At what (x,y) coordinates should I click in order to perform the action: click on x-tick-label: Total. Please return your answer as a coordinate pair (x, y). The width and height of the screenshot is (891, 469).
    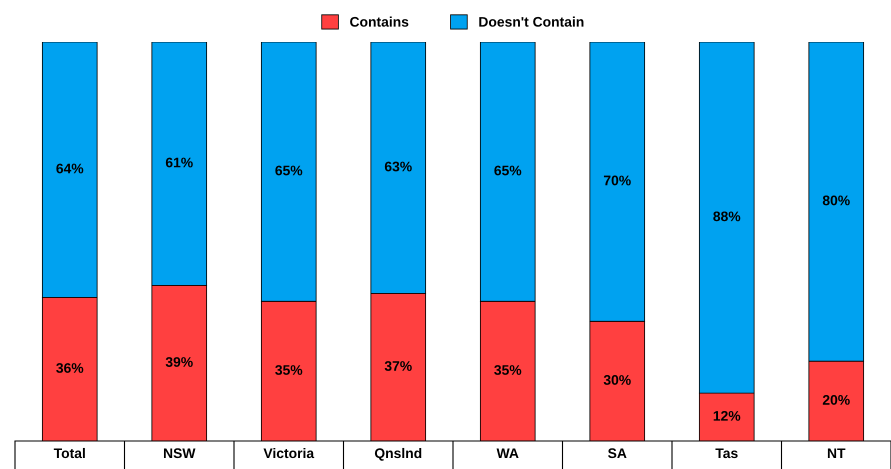
    Looking at the image, I should click on (69, 453).